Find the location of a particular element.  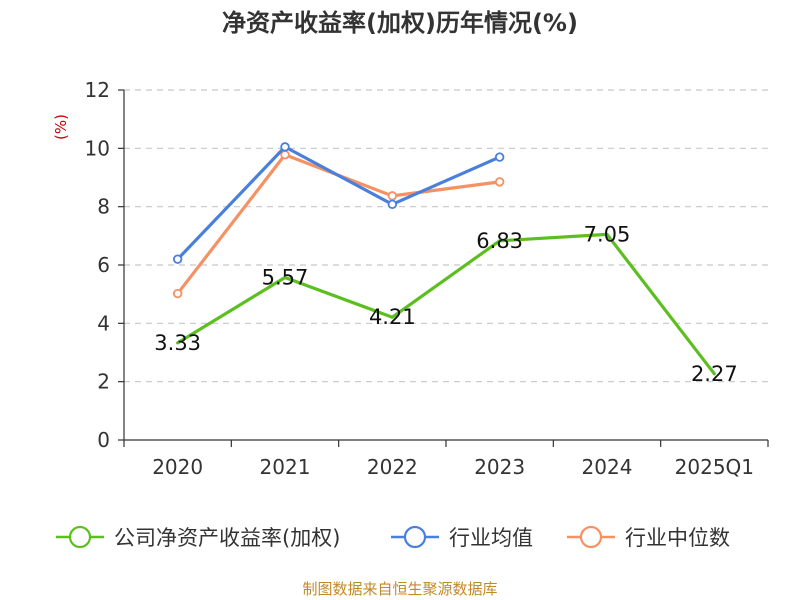

point-industry_median-2021 is located at coordinates (285, 155).